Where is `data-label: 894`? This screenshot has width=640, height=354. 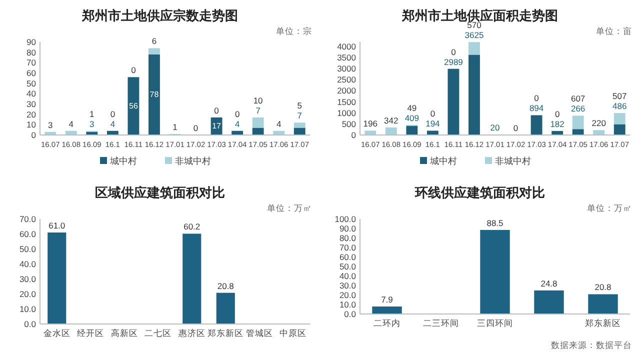 data-label: 894 is located at coordinates (536, 108).